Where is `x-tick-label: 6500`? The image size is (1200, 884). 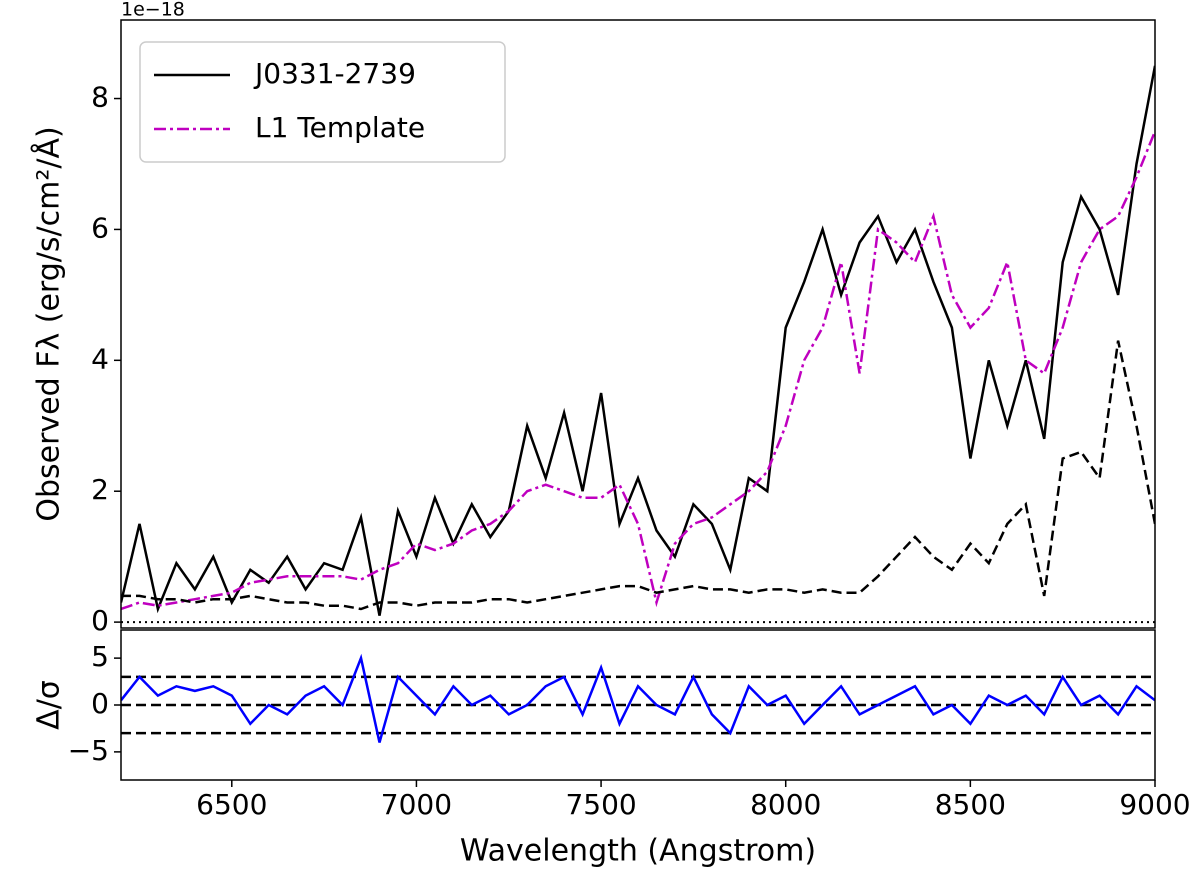 x-tick-label: 6500 is located at coordinates (231, 804).